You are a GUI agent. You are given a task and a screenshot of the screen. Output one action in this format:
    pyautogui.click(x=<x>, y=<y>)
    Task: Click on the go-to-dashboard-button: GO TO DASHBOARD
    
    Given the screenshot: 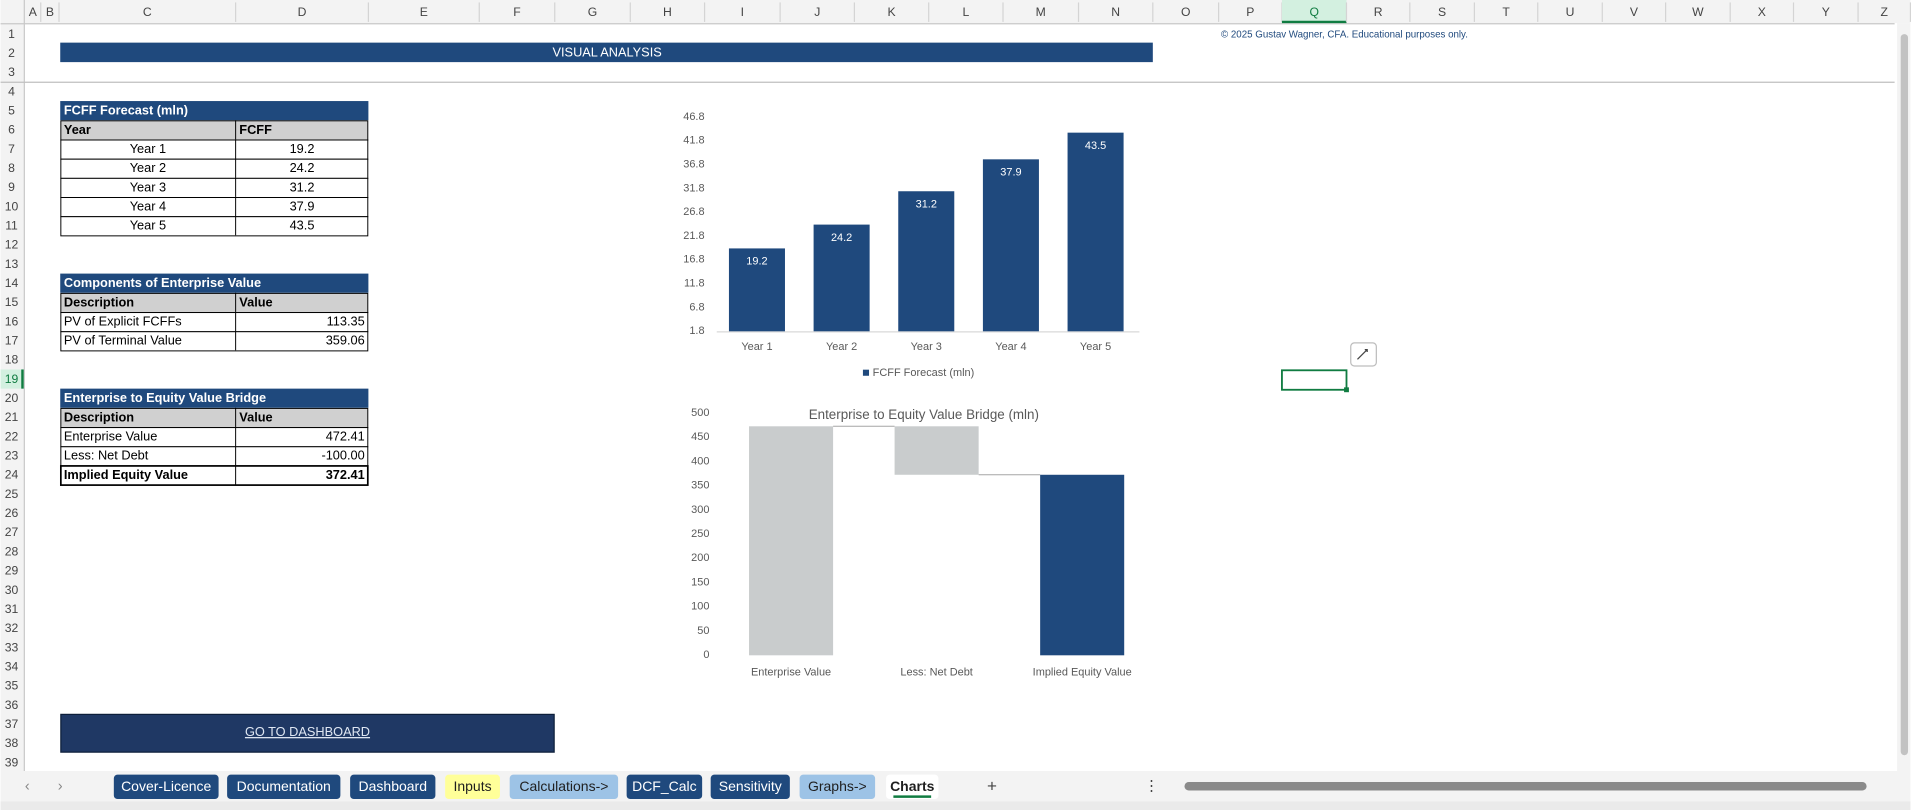 What is the action you would take?
    pyautogui.click(x=307, y=733)
    